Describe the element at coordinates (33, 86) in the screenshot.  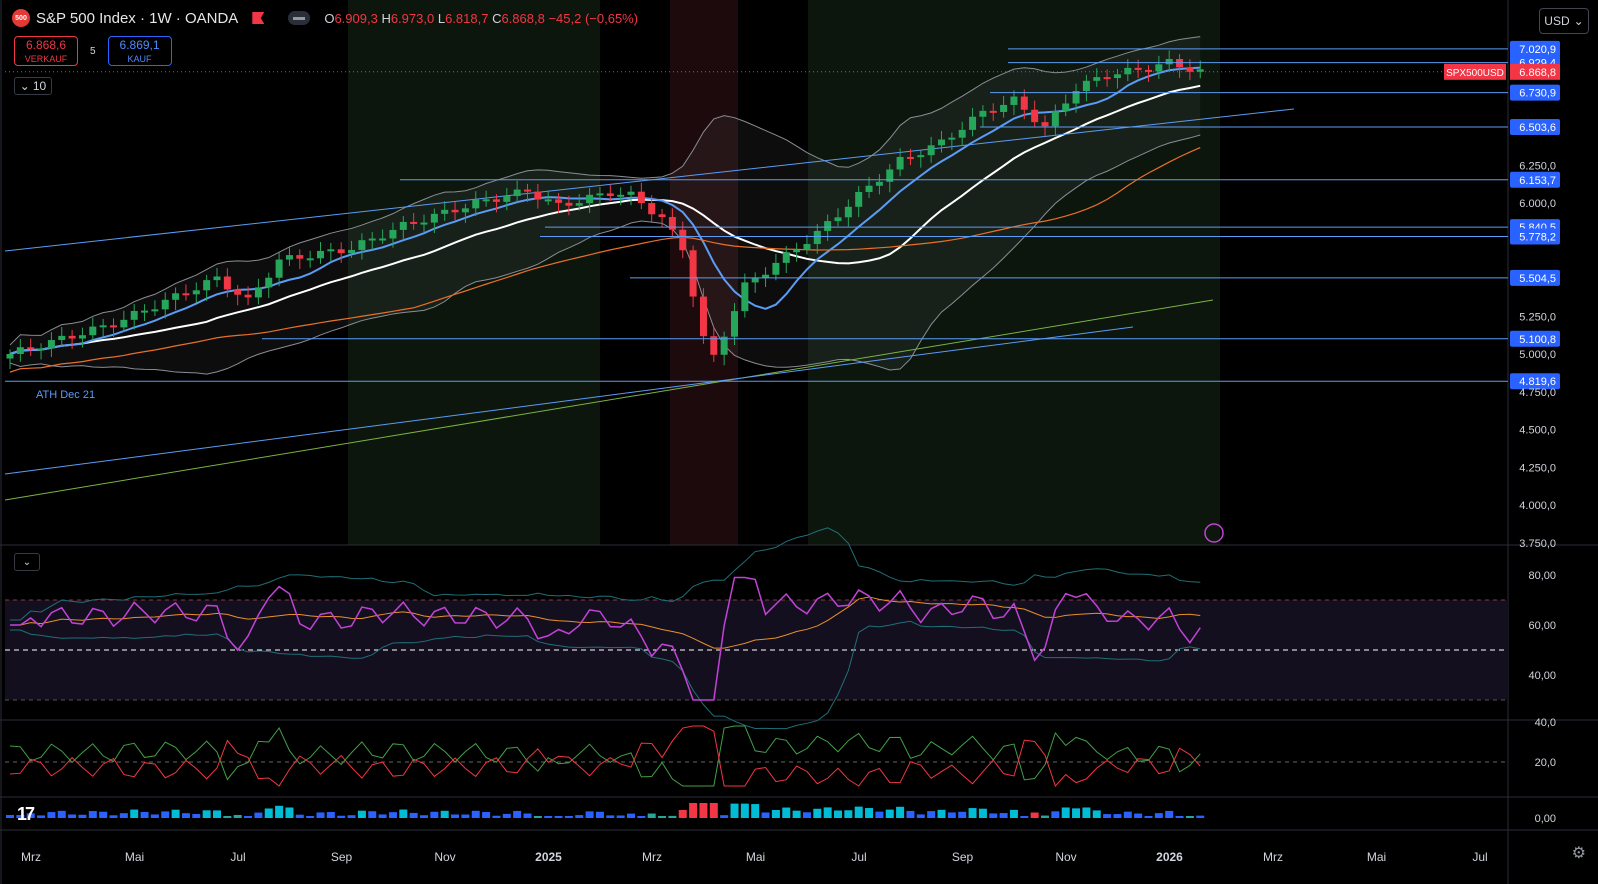
I see `indicator-collapse-button: ⌄ 10` at that location.